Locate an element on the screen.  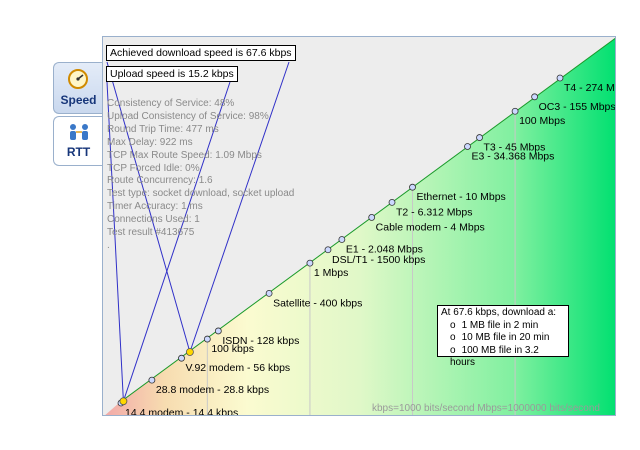
download-estimate-item: 1 MB file in 2 min is located at coordinates (507, 326).